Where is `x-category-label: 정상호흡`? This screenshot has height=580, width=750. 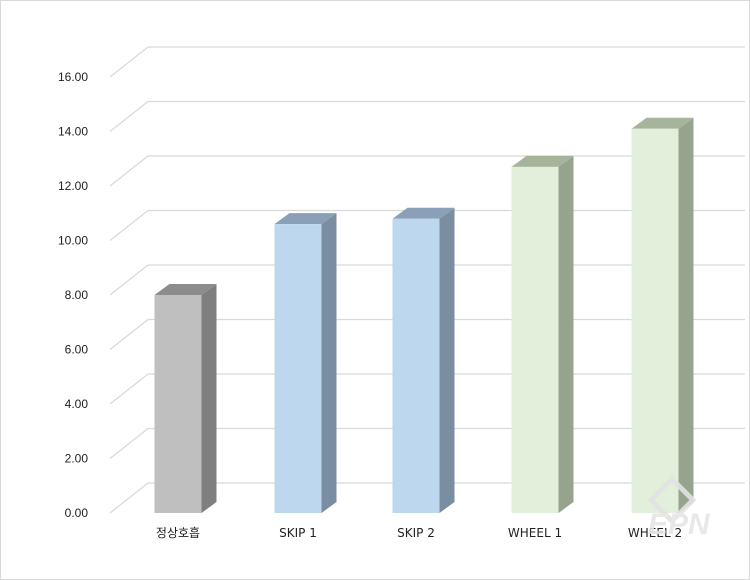
x-category-label: 정상호흡 is located at coordinates (178, 533).